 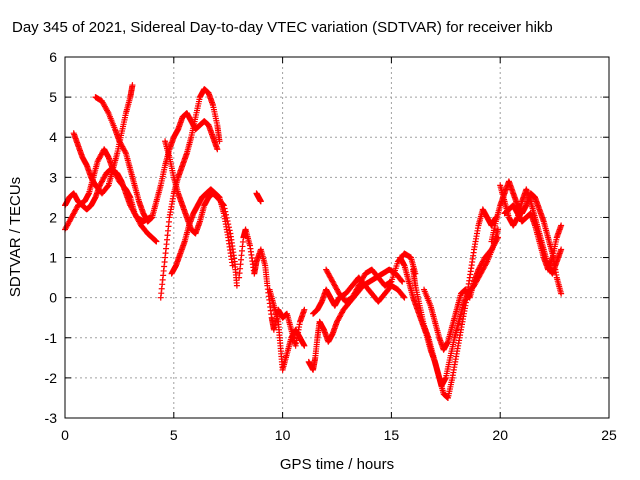 What do you see at coordinates (174, 435) in the screenshot?
I see `x-tick-label: 5` at bounding box center [174, 435].